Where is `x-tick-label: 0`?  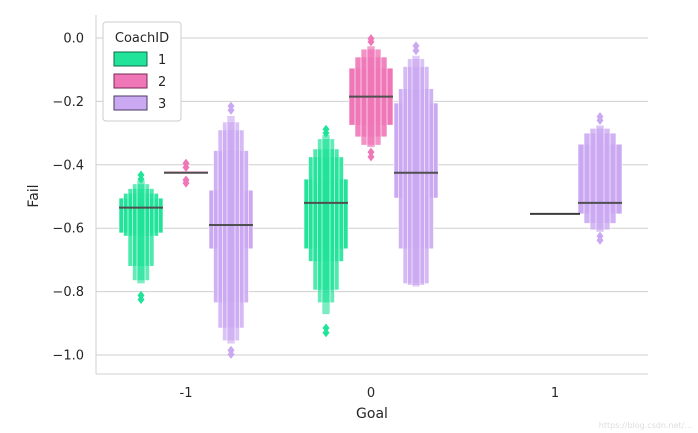 x-tick-label: 0 is located at coordinates (371, 393).